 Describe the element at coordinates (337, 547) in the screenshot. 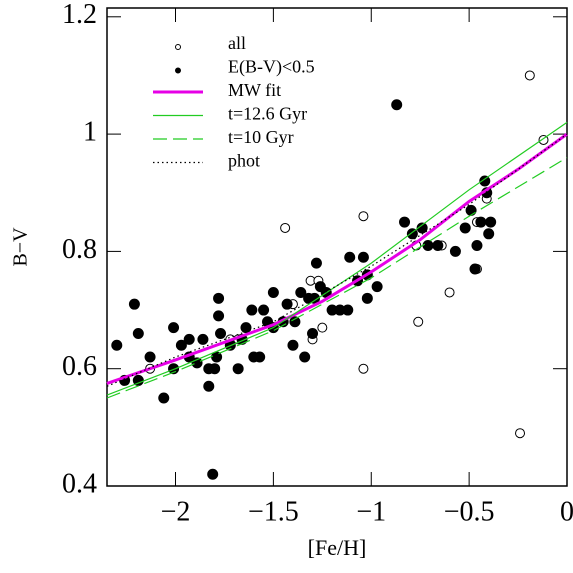

I see `x-axis-label: [Fe/H]` at that location.